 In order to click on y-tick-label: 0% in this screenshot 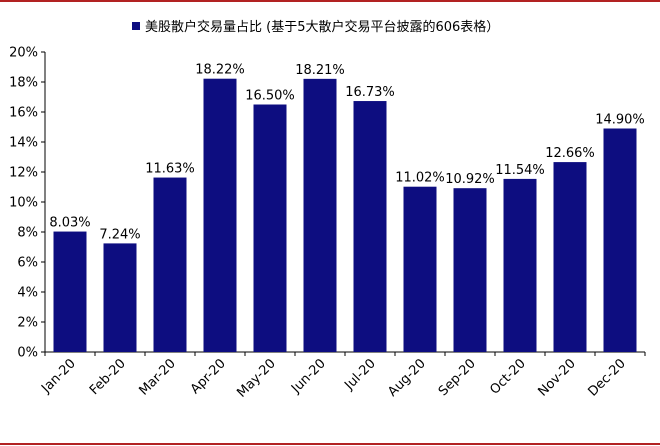, I will do `click(27, 353)`.